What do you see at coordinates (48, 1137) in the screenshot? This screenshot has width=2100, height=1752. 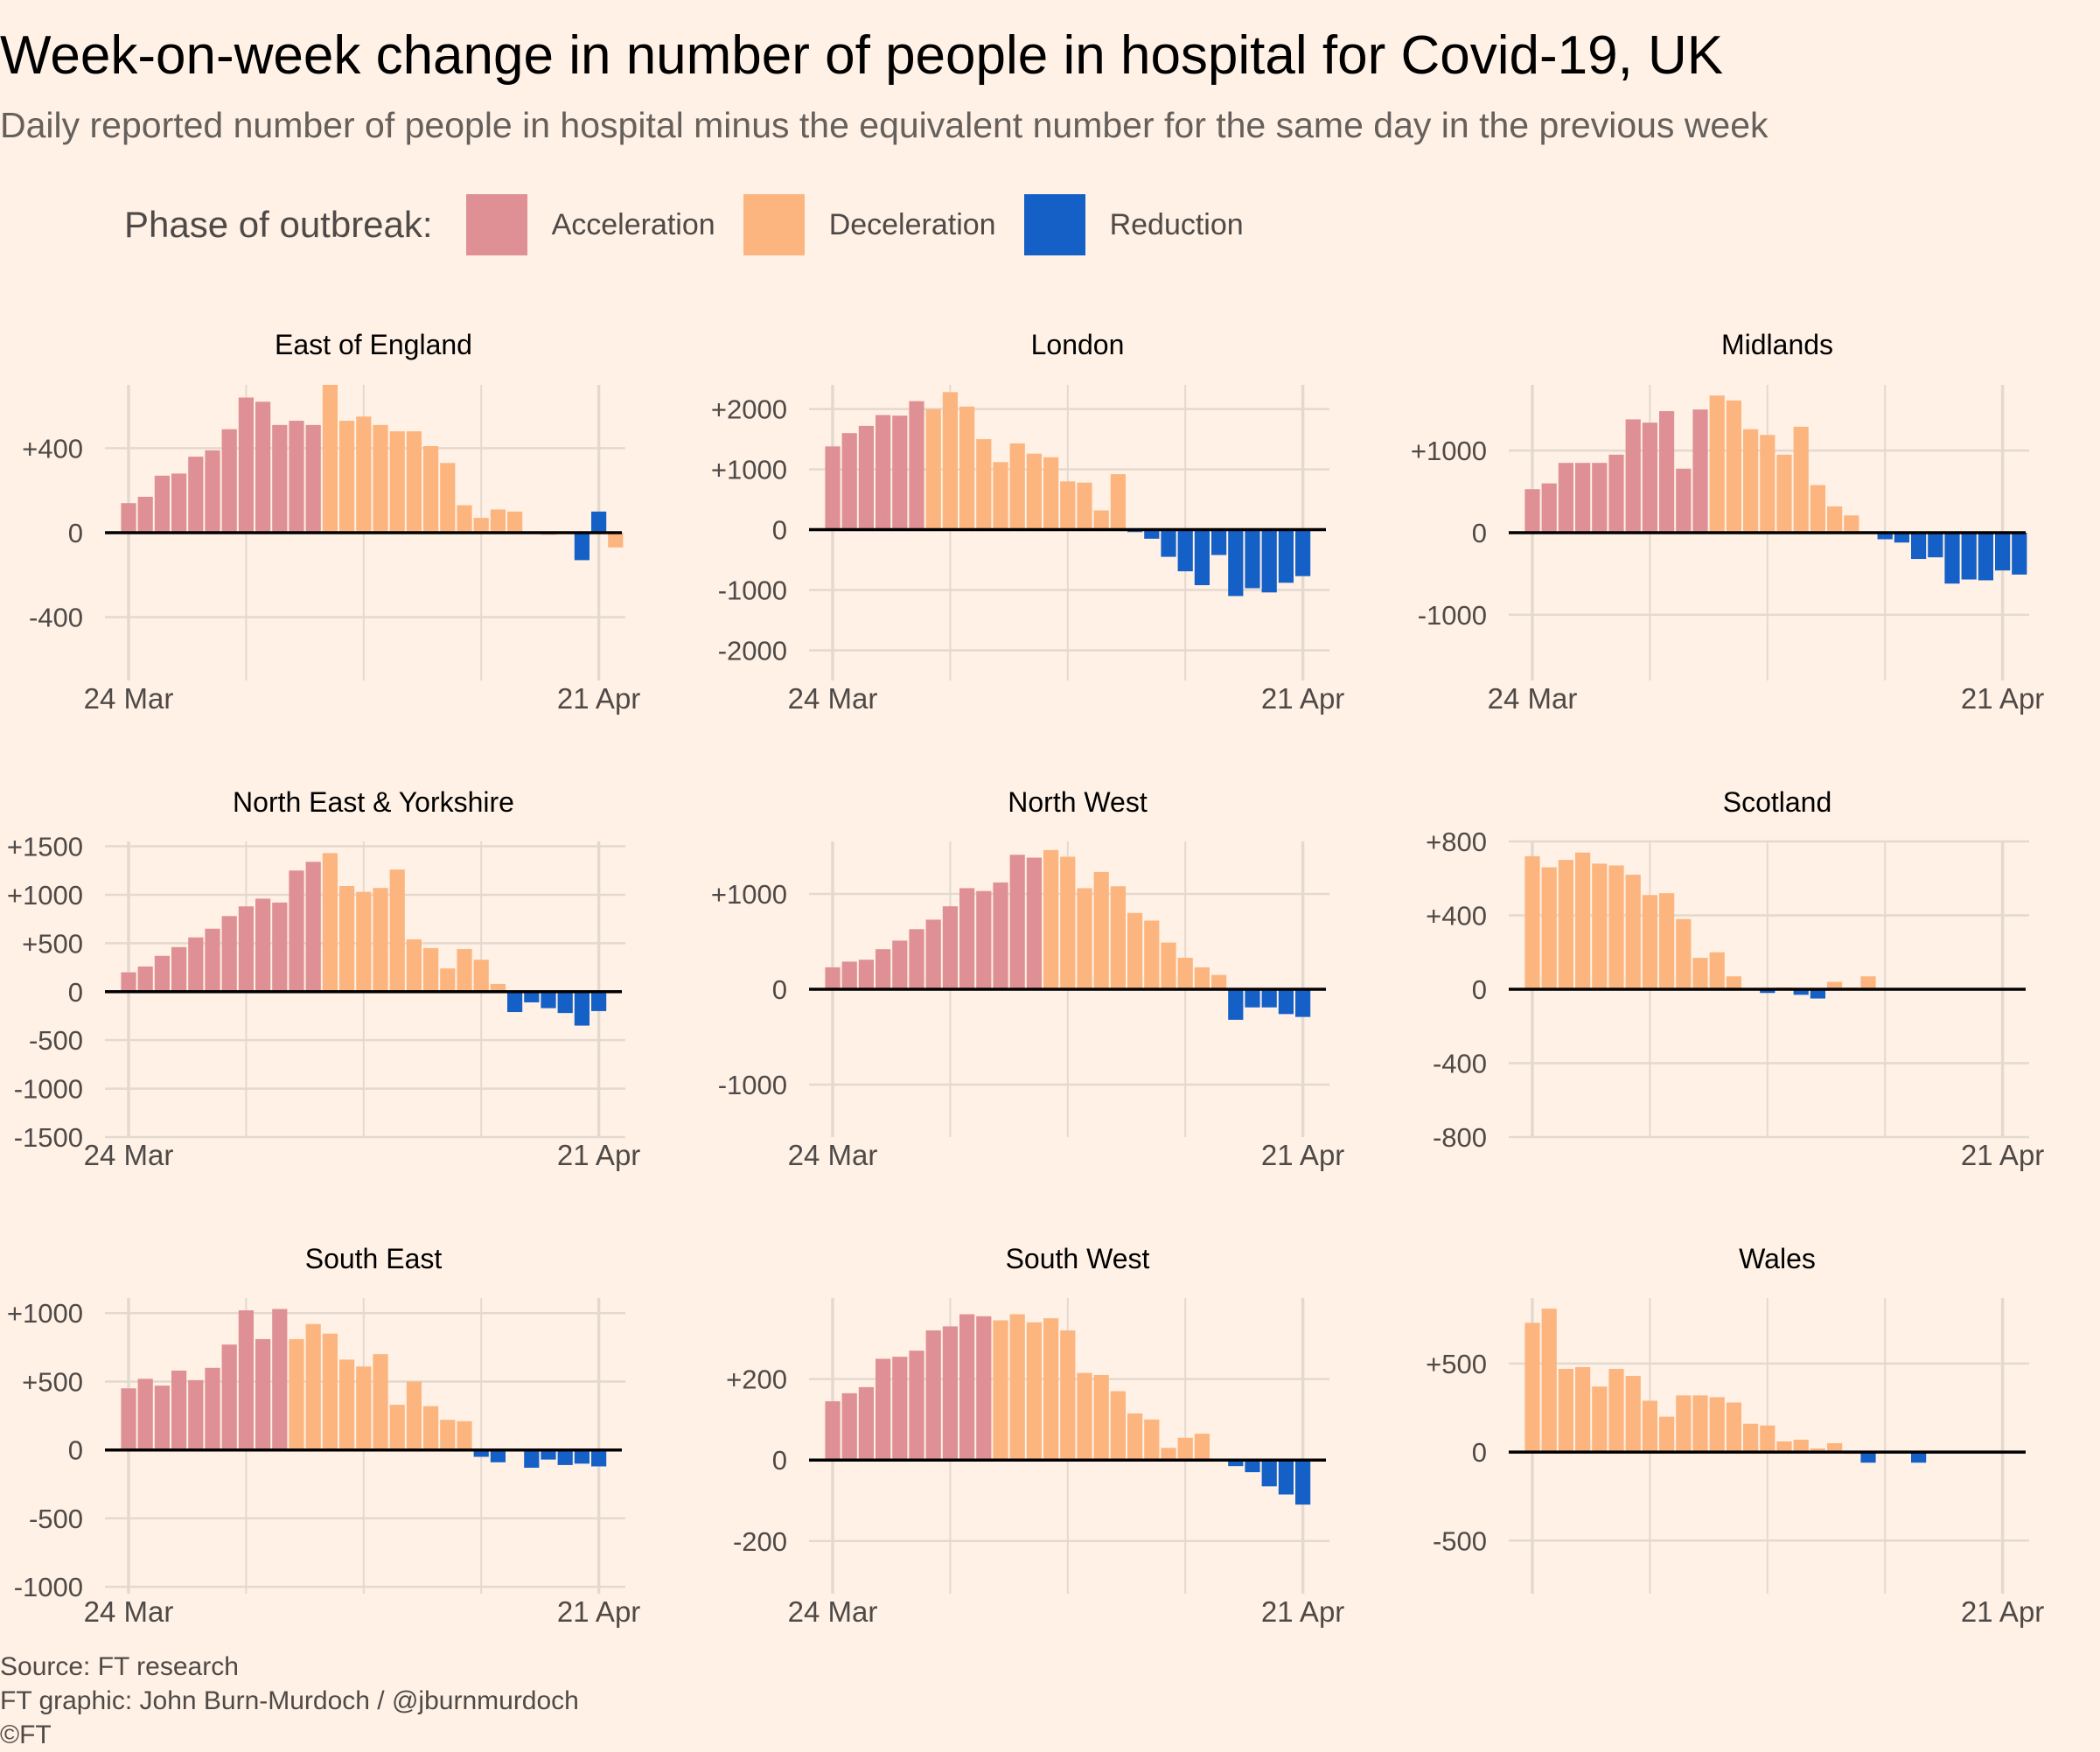 I see `y-tick-label: -1500` at bounding box center [48, 1137].